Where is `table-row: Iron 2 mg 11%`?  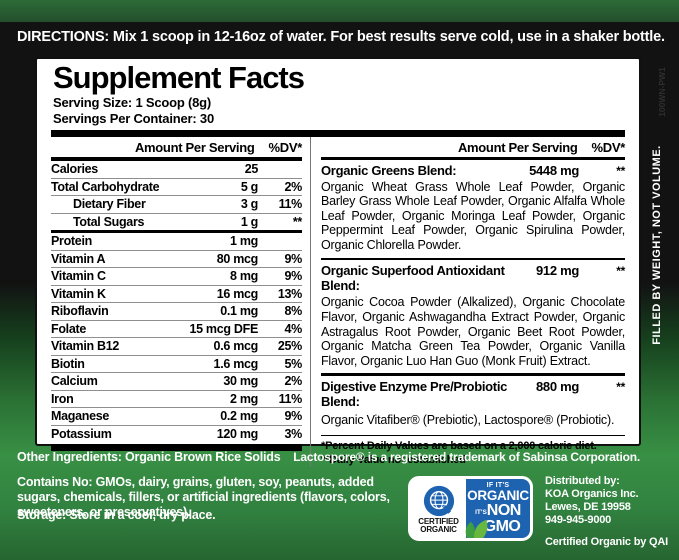 table-row: Iron 2 mg 11% is located at coordinates (177, 398).